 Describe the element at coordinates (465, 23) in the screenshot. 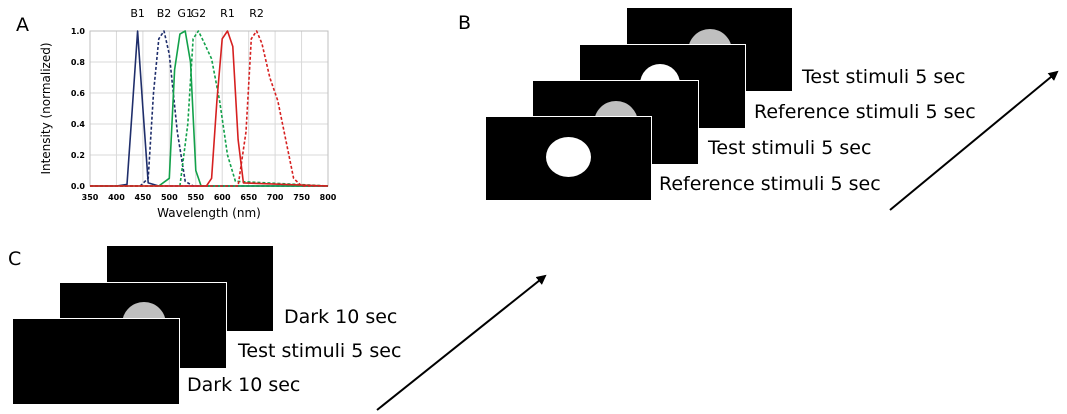

I see `panel-label-b: B` at that location.